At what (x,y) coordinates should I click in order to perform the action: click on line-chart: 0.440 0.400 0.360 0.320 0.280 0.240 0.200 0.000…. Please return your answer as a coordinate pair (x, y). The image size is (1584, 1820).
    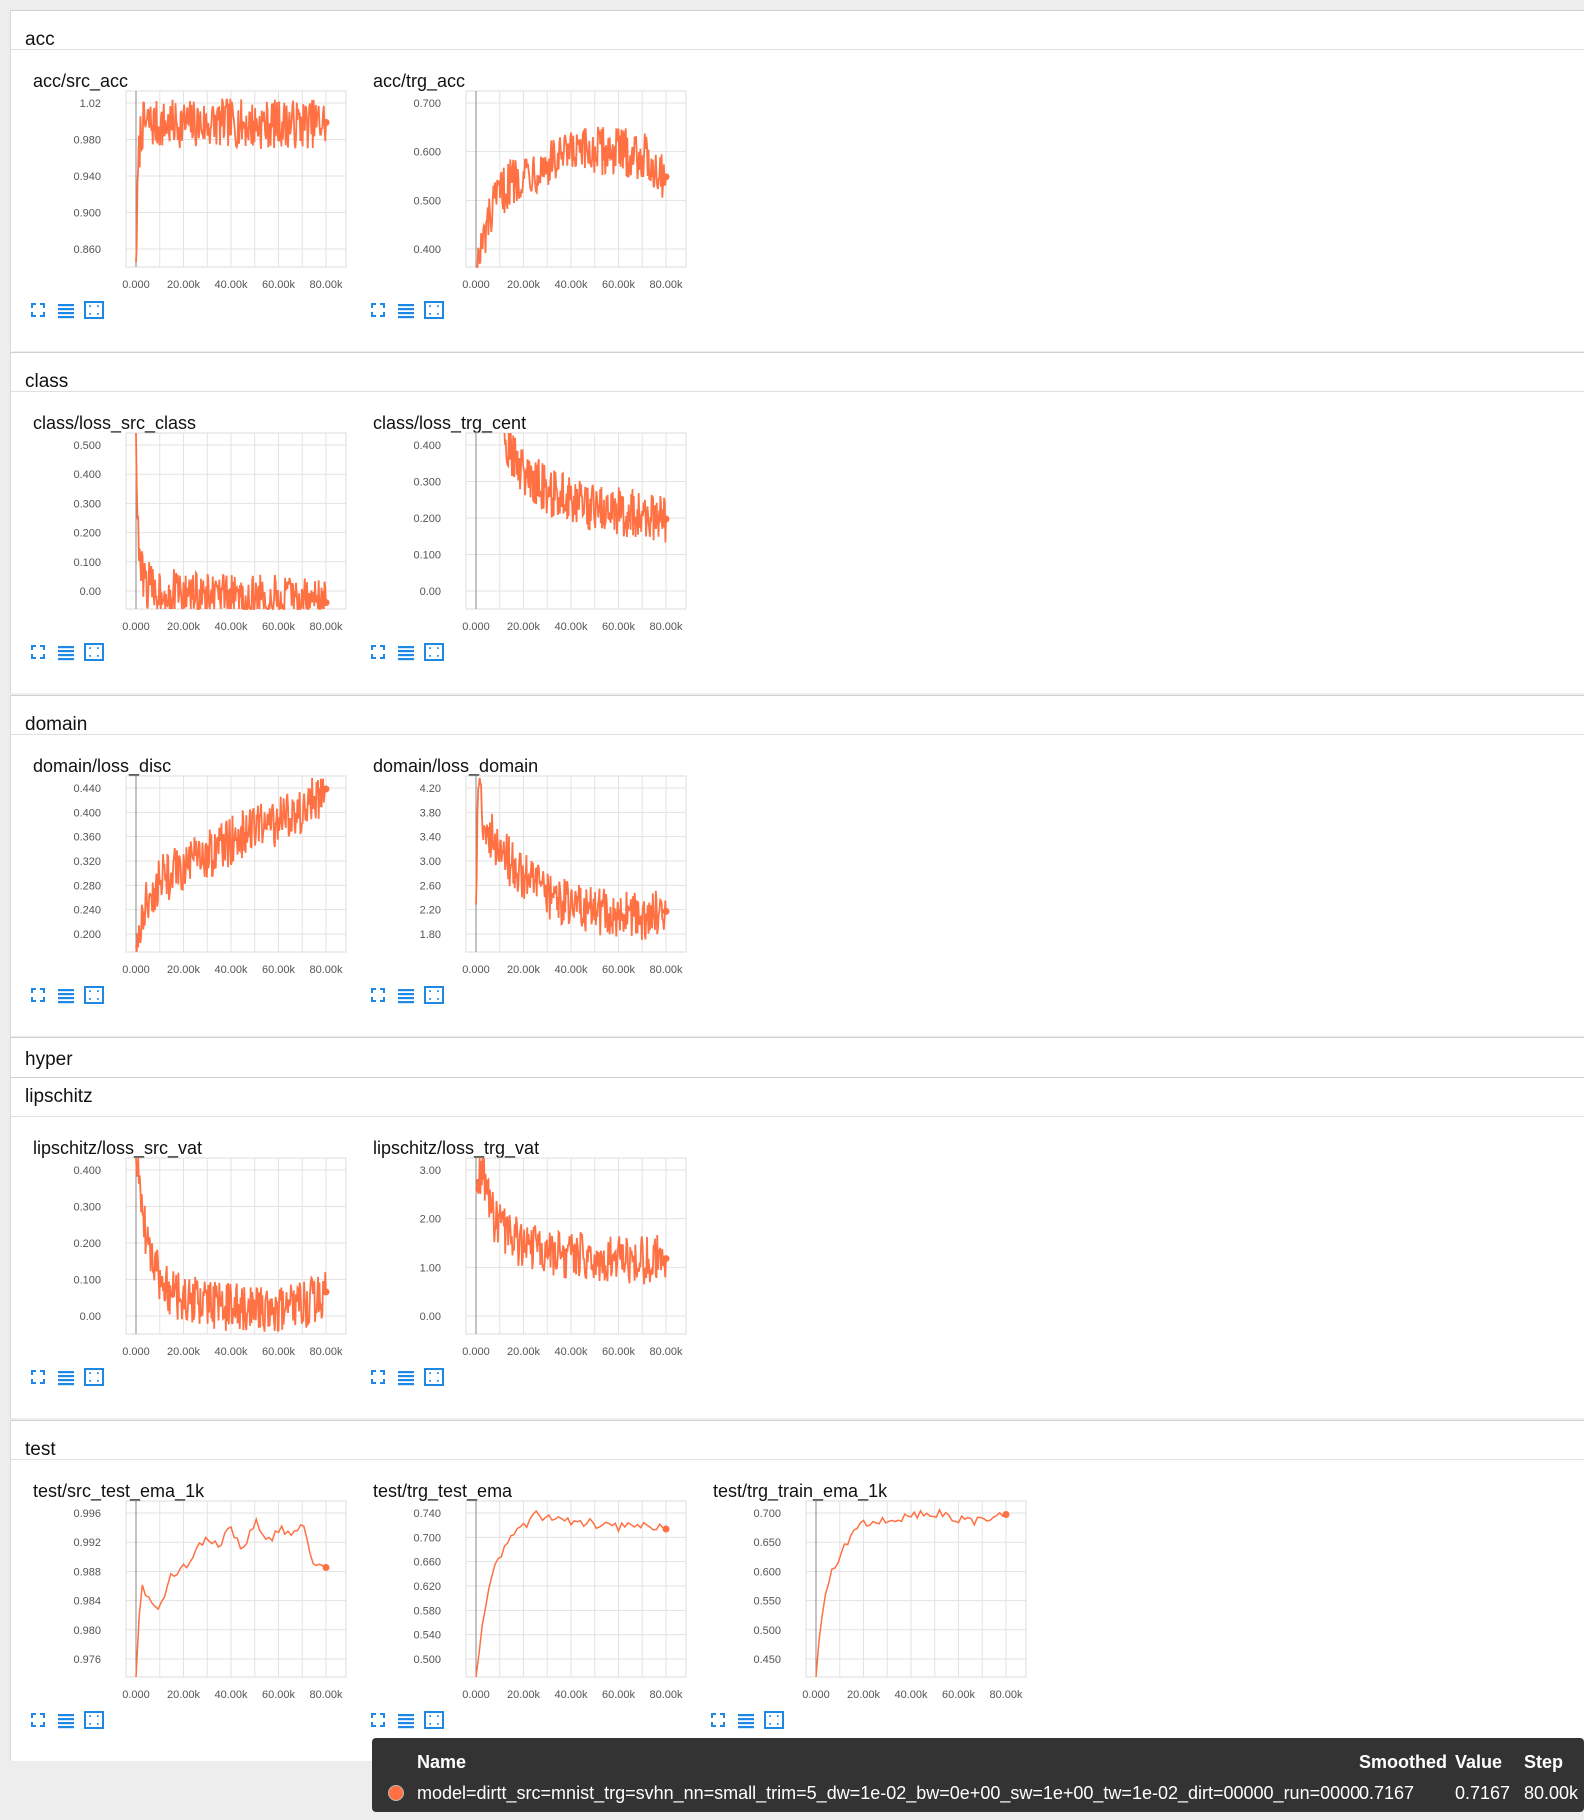
    Looking at the image, I should click on (184, 881).